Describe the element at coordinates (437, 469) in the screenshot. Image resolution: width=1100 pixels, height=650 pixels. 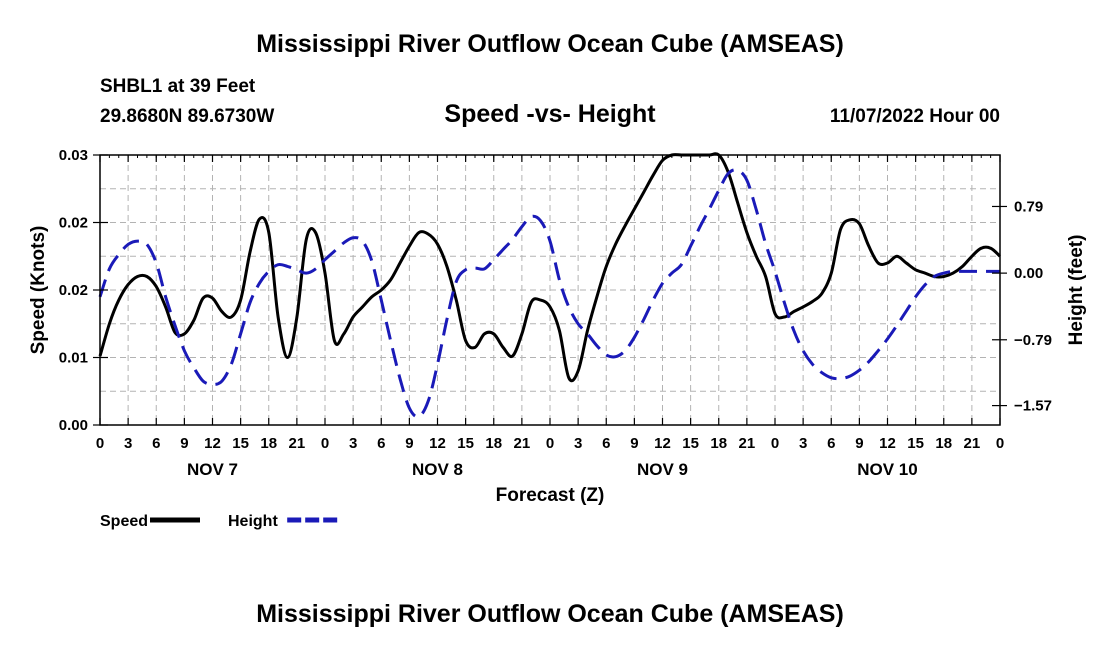
I see `day-label: NOV 8` at that location.